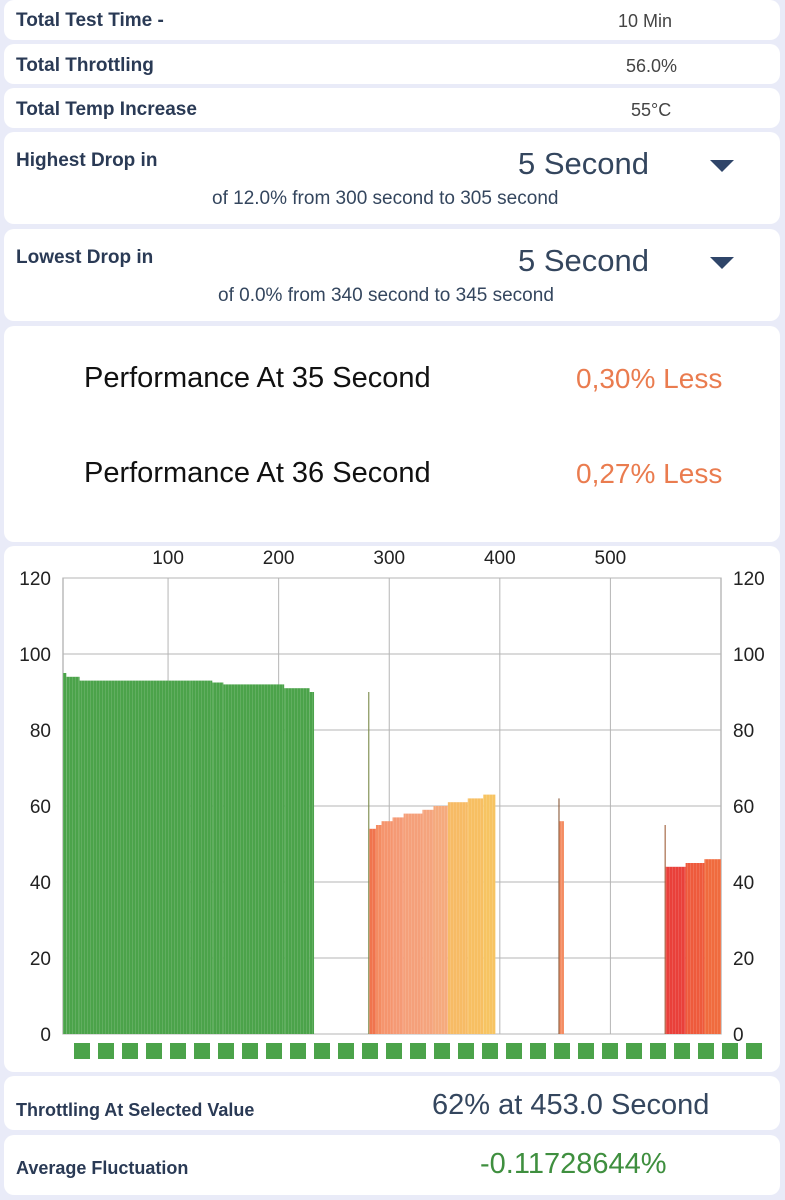 The width and height of the screenshot is (785, 1200). Describe the element at coordinates (102, 1168) in the screenshot. I see `avg-fluctuation-label: Average Fluctuation` at that location.